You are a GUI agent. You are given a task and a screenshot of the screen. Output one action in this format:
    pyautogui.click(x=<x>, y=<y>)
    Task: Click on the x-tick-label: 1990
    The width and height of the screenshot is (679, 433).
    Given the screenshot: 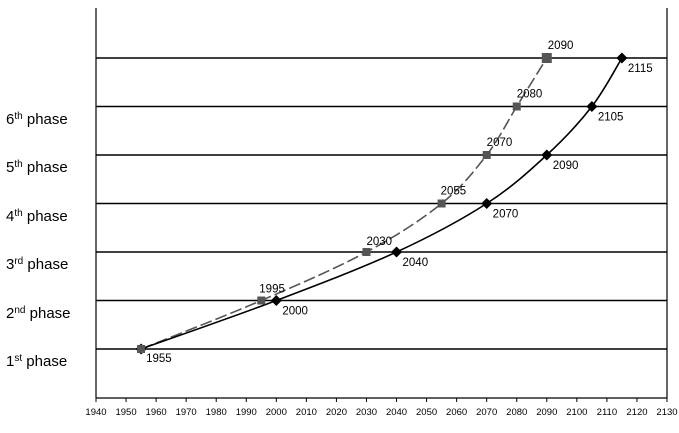 What is the action you would take?
    pyautogui.click(x=246, y=412)
    